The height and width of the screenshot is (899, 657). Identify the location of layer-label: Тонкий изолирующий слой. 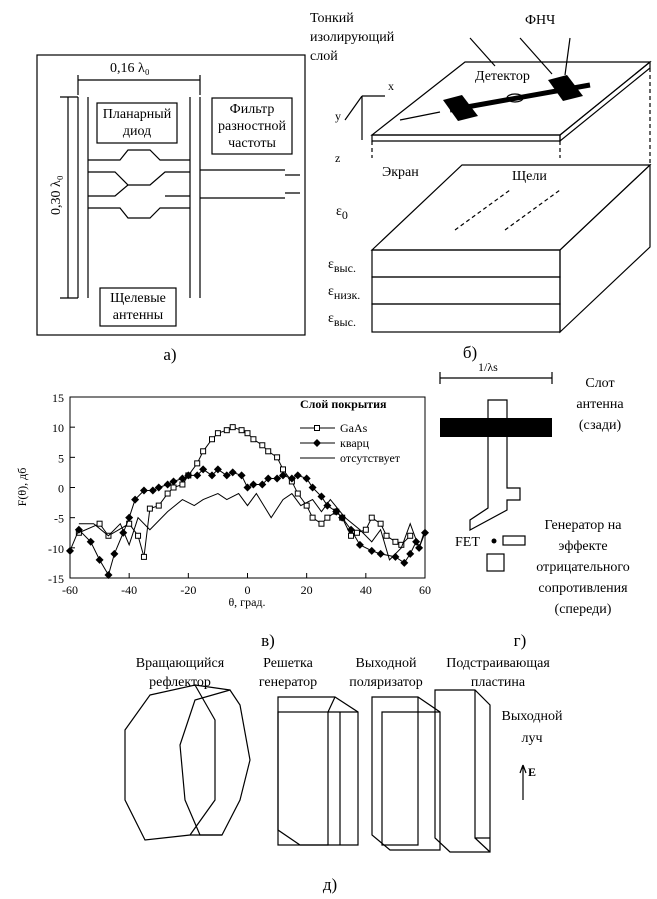
(352, 37).